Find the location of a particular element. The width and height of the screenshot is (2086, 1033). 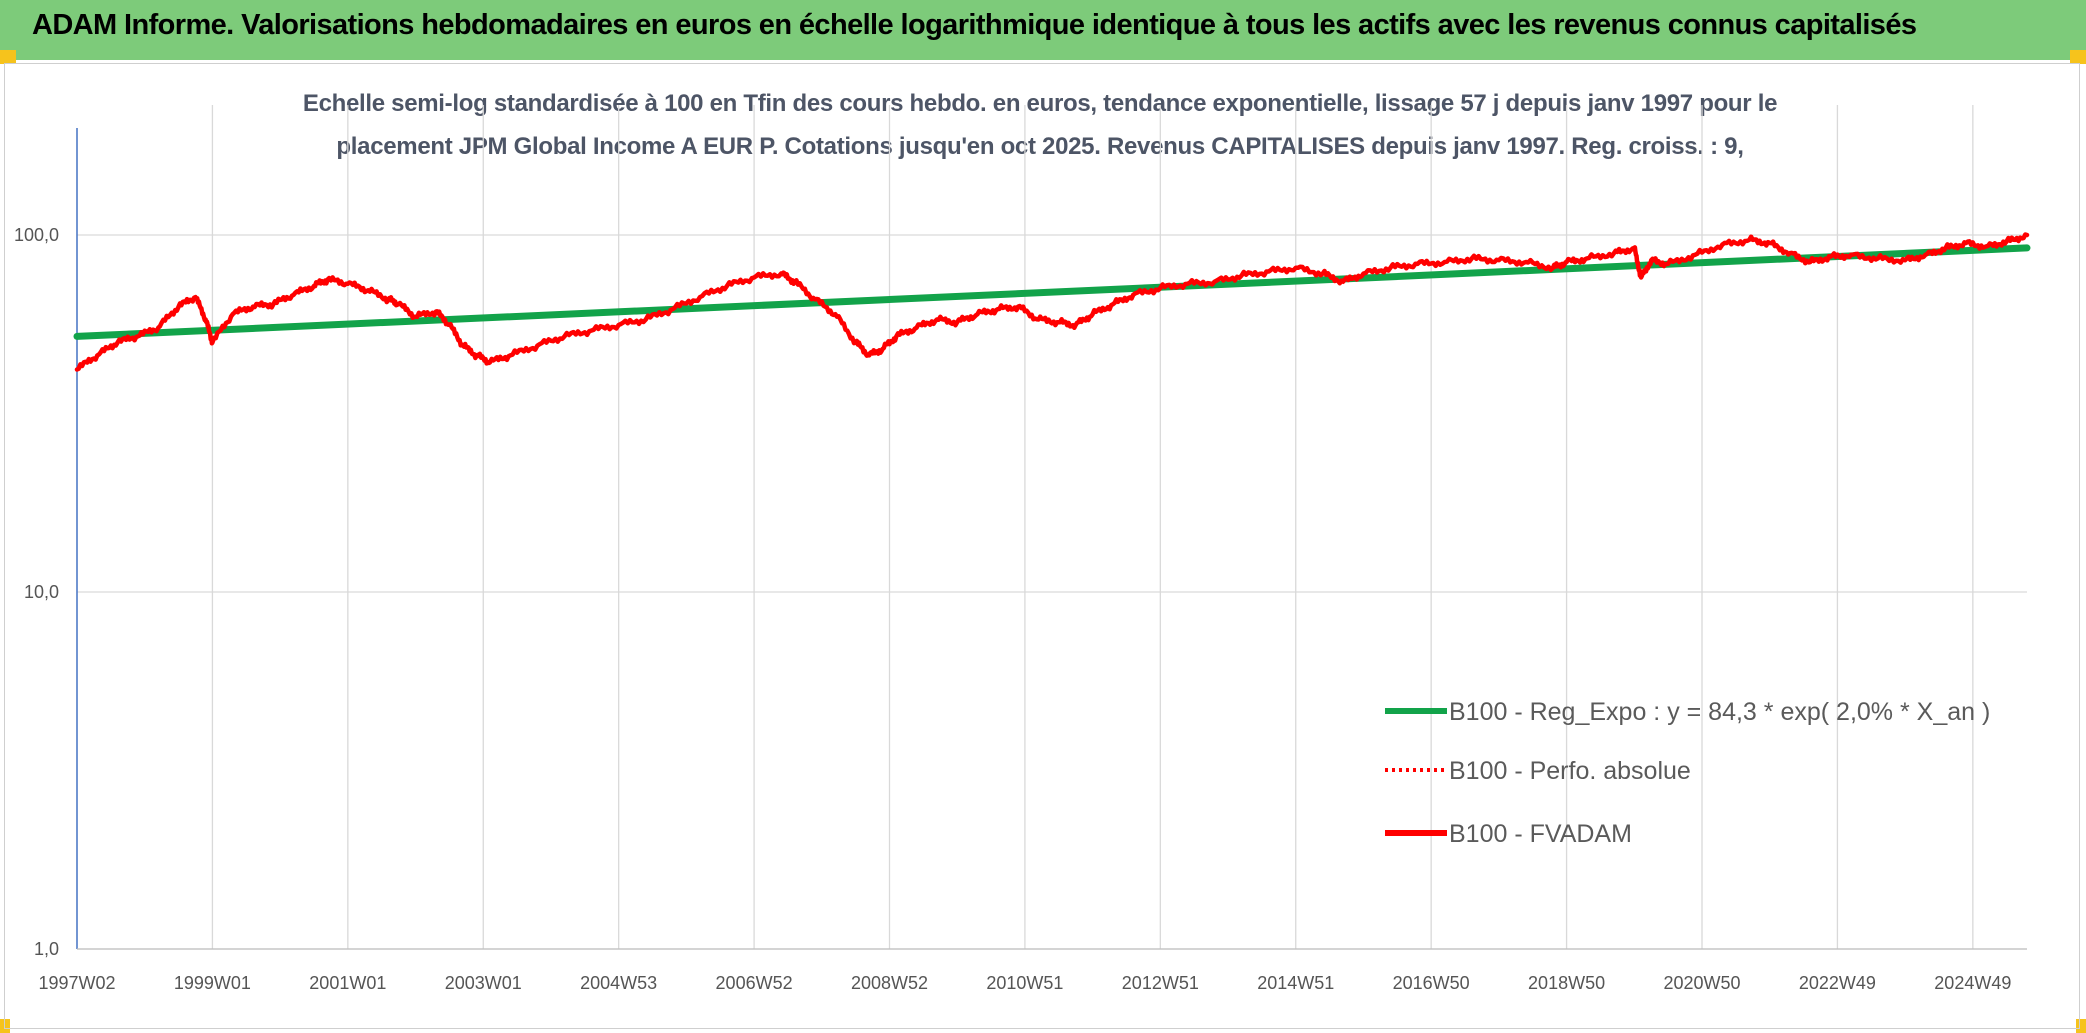

x-tick-label: 1997W02 is located at coordinates (76, 983).